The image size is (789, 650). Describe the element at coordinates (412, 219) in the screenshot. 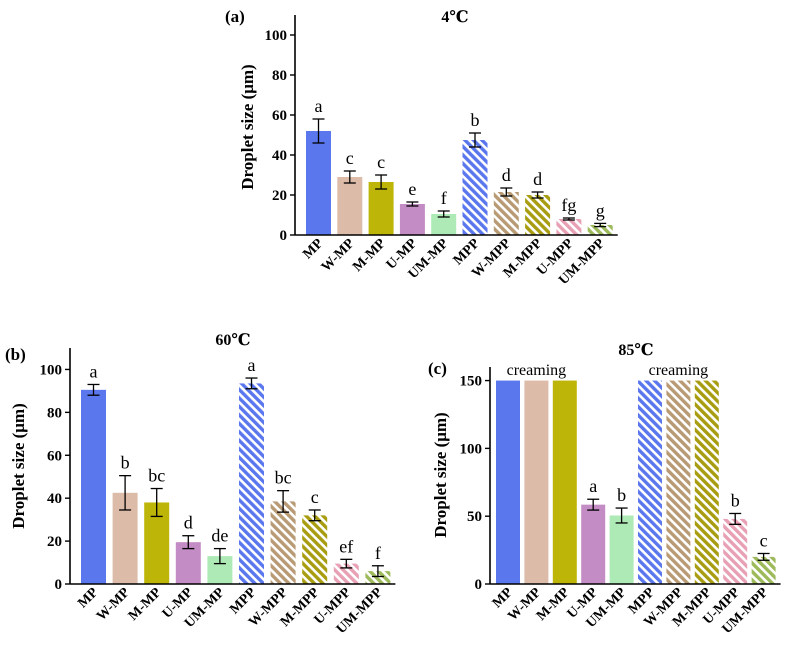

I see `bar-u-mp` at that location.